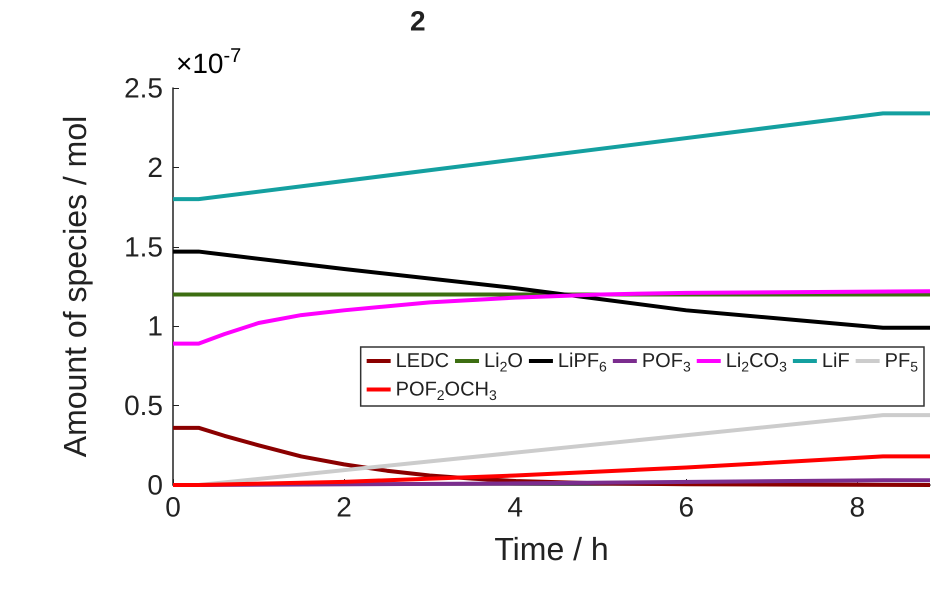 This screenshot has width=936, height=592. What do you see at coordinates (858, 507) in the screenshot?
I see `x-tick-label: 8` at bounding box center [858, 507].